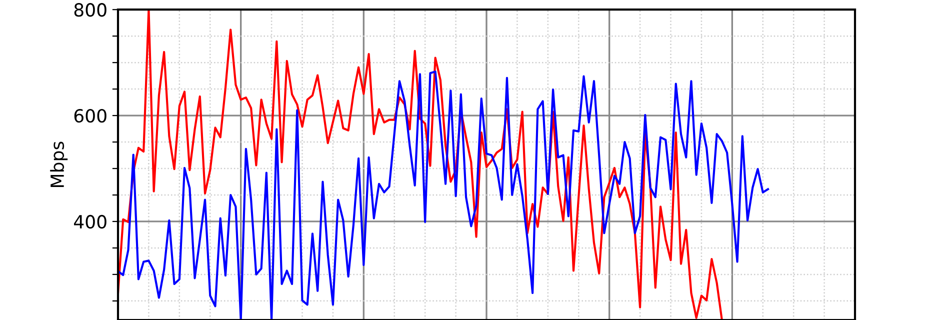 This screenshot has height=320, width=950. Describe the element at coordinates (90, 10) in the screenshot. I see `y-tick-label: 800` at that location.